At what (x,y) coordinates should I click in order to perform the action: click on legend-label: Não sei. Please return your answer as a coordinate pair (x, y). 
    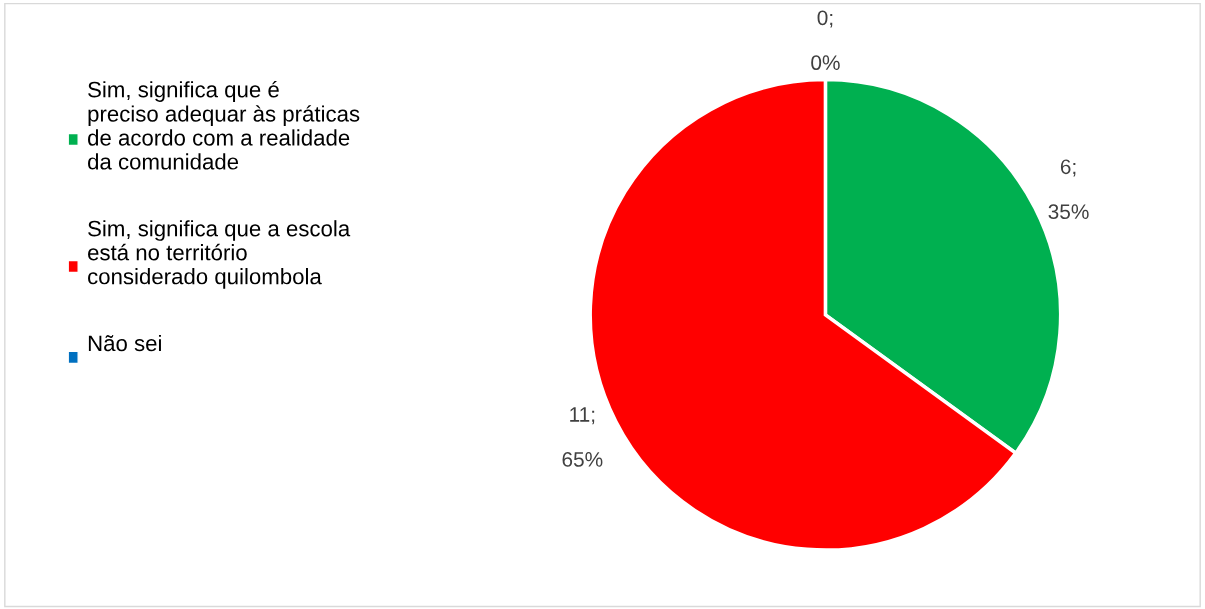
    Looking at the image, I should click on (124, 343).